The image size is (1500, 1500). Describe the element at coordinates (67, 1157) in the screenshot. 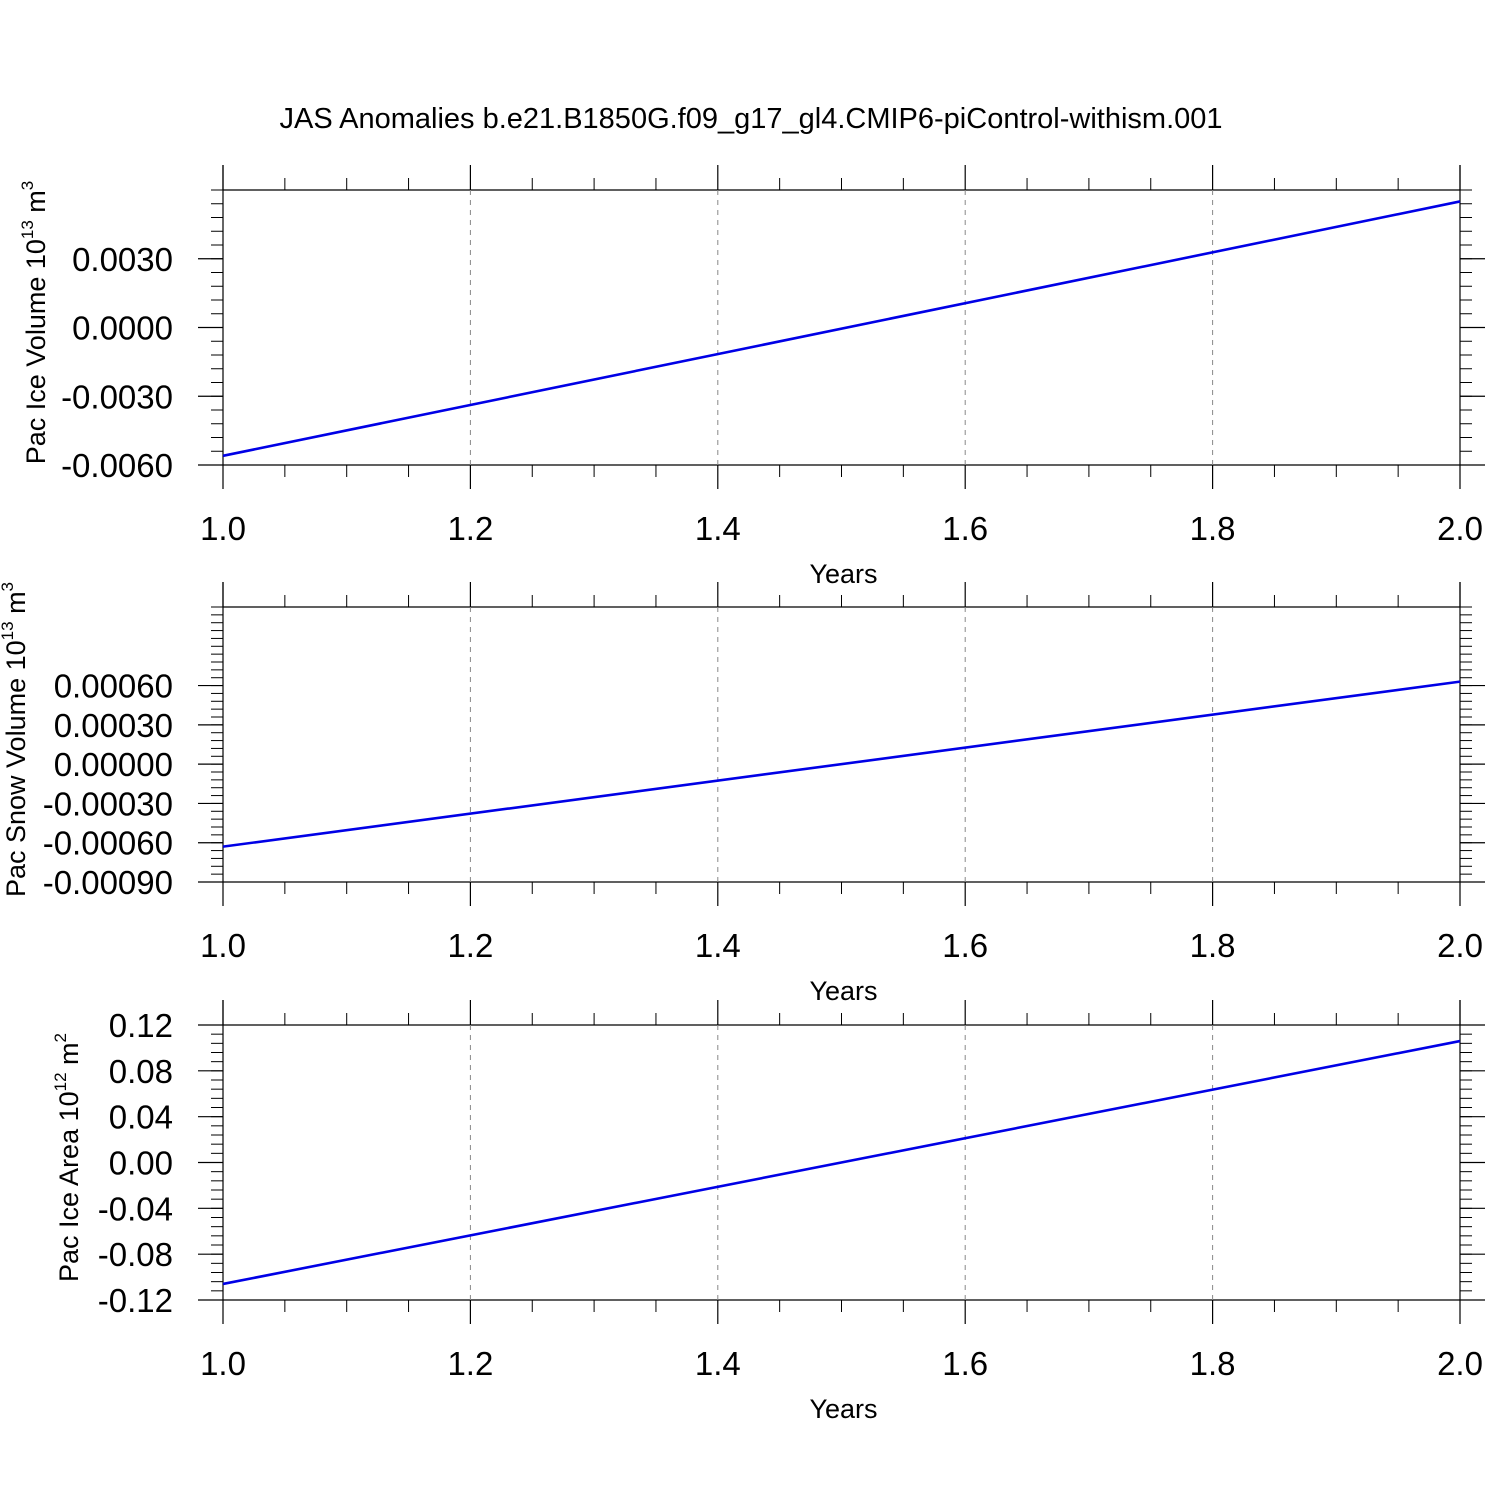

I see `y-axis-label: Pac Ice Area 1012 m2` at that location.